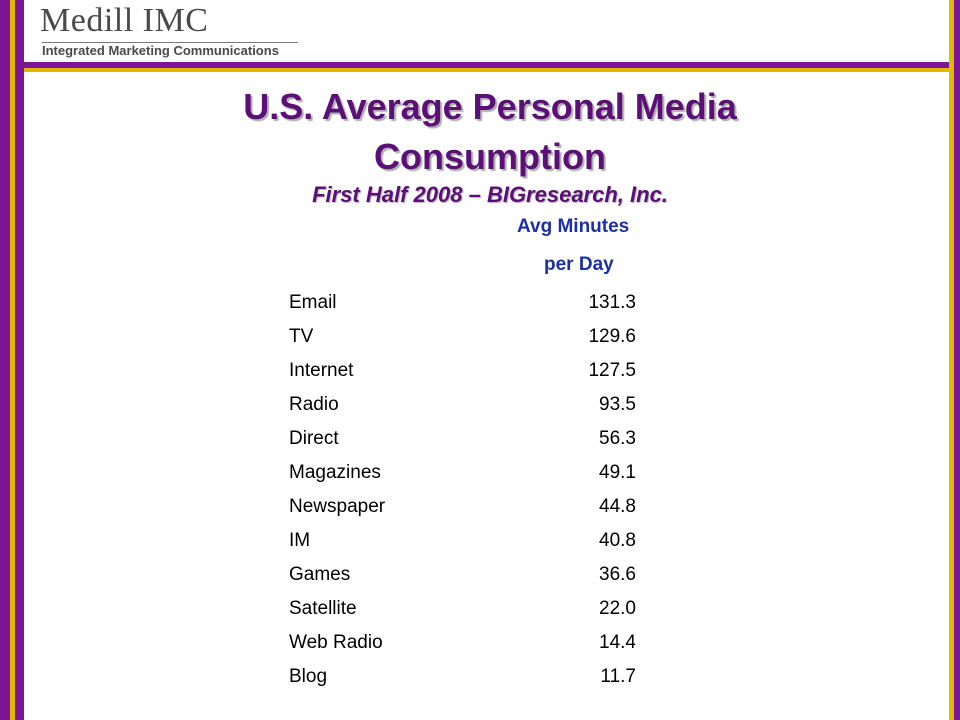 The width and height of the screenshot is (960, 720). Describe the element at coordinates (124, 20) in the screenshot. I see `logo-name: Medill IMC` at that location.